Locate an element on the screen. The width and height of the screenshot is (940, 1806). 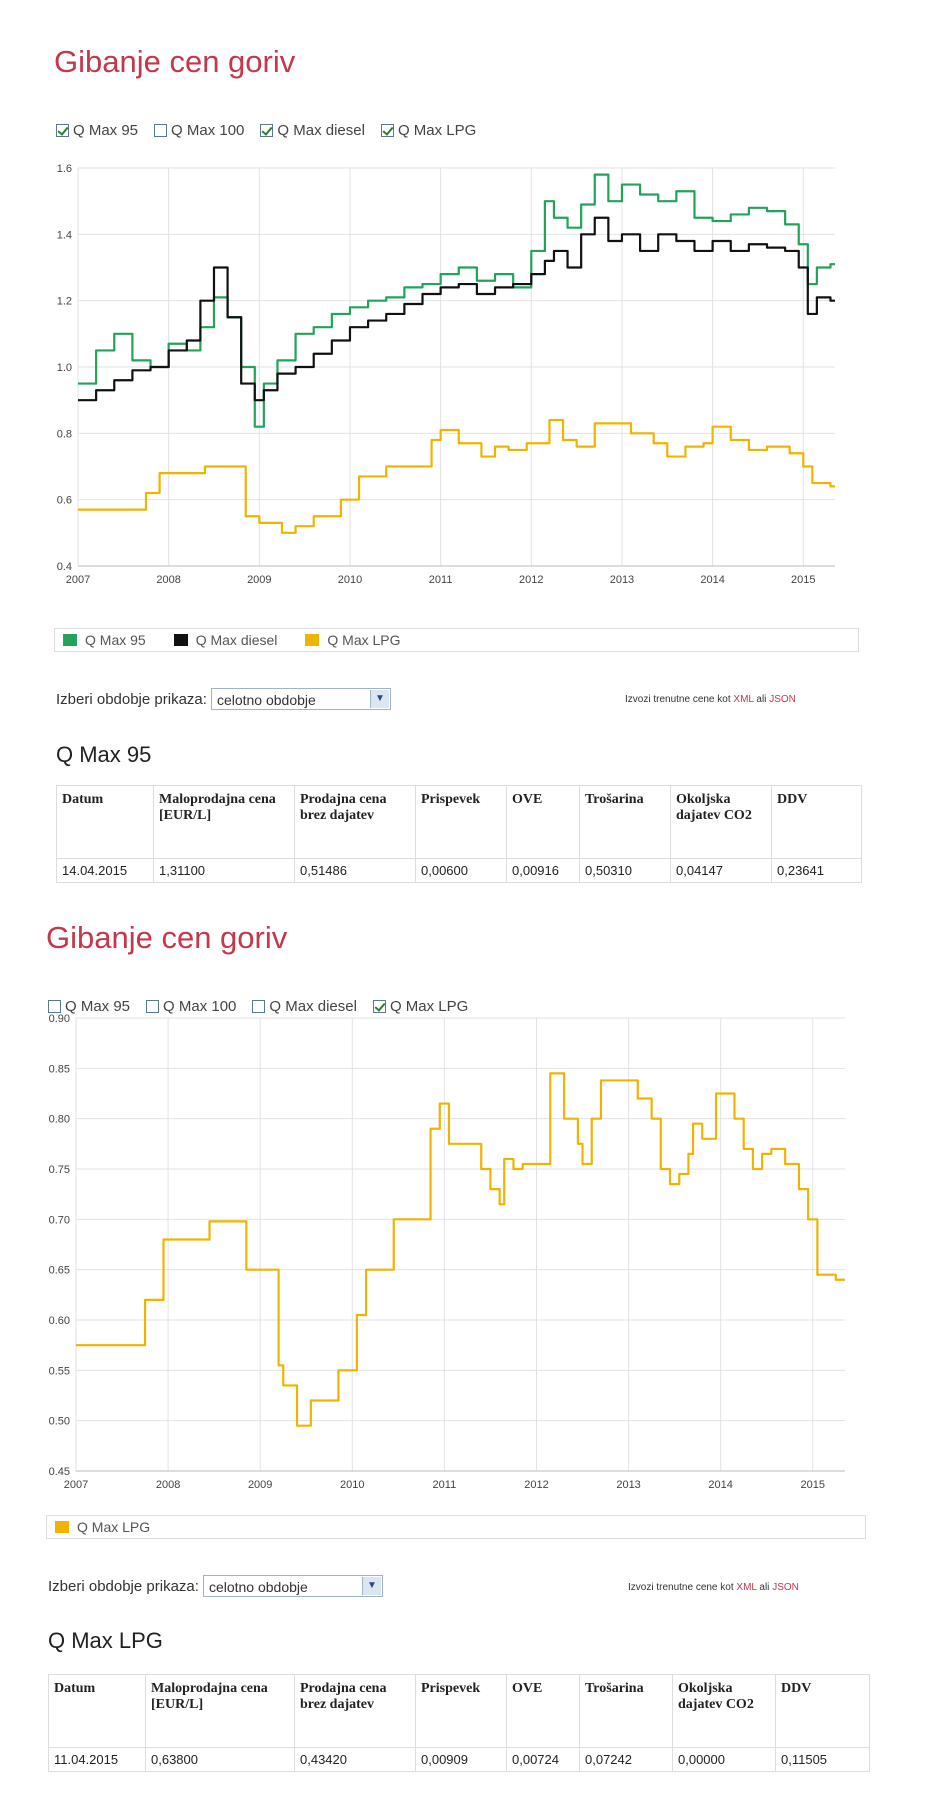
cell-retail-price: 1,31100 is located at coordinates (224, 870).